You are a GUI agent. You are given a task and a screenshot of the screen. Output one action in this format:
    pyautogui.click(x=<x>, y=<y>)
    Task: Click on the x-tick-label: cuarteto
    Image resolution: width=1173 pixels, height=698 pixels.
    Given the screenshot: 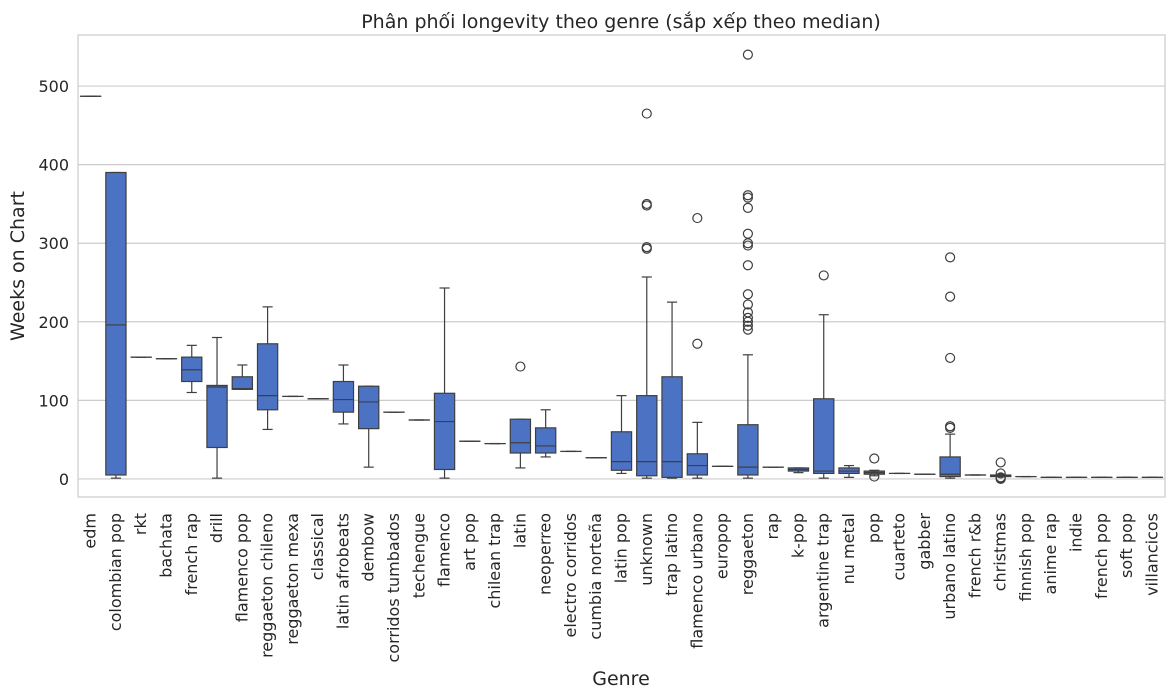 What is the action you would take?
    pyautogui.click(x=899, y=547)
    